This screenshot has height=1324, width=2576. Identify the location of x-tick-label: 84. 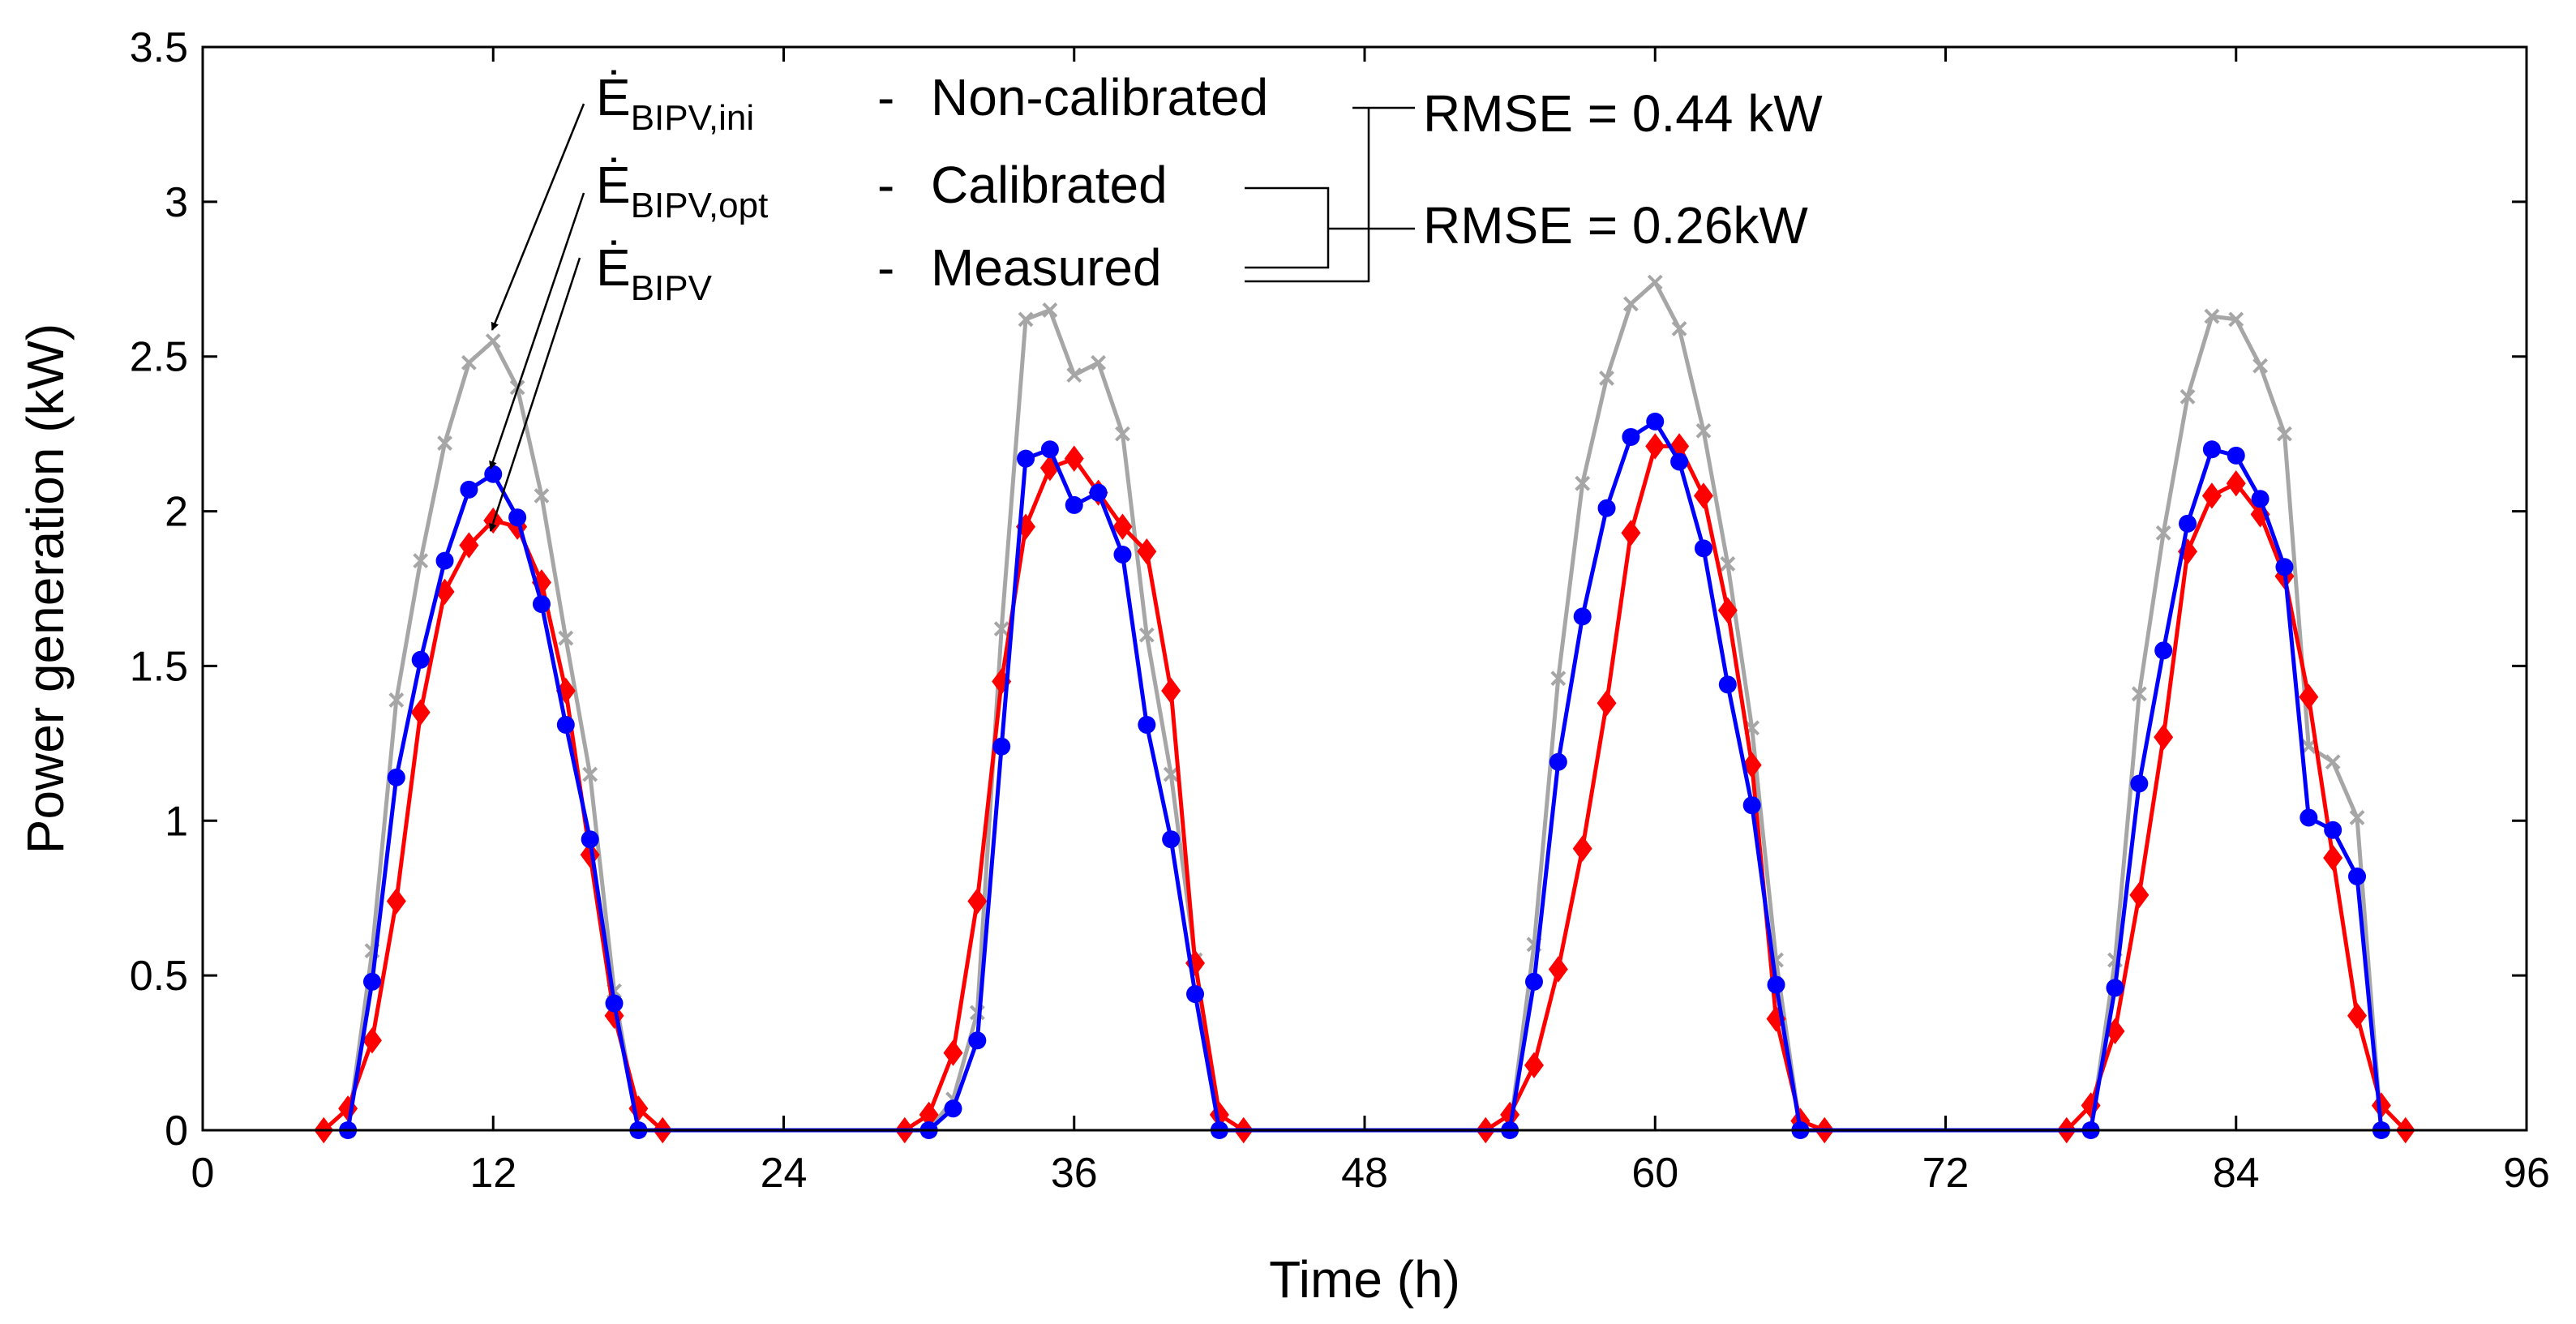
(2236, 1173).